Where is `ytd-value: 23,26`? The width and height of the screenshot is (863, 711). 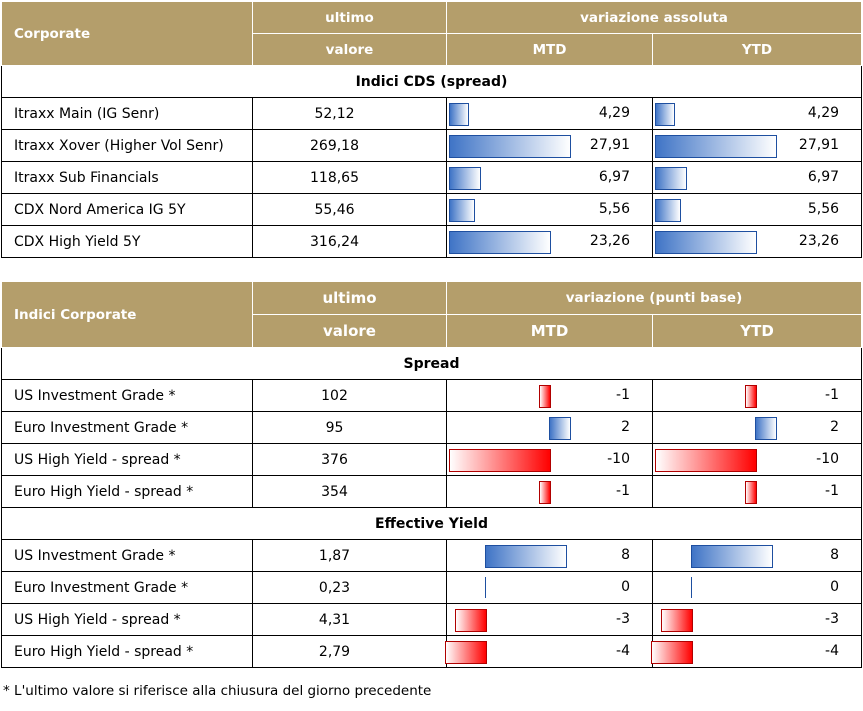
ytd-value: 23,26 is located at coordinates (819, 241).